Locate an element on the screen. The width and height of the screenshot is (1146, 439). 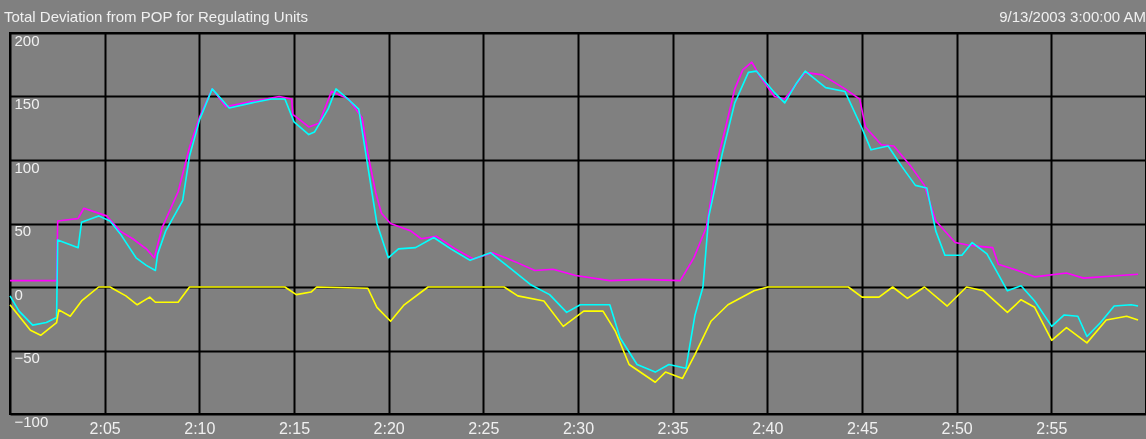
y-tick-label: 150 is located at coordinates (27, 103).